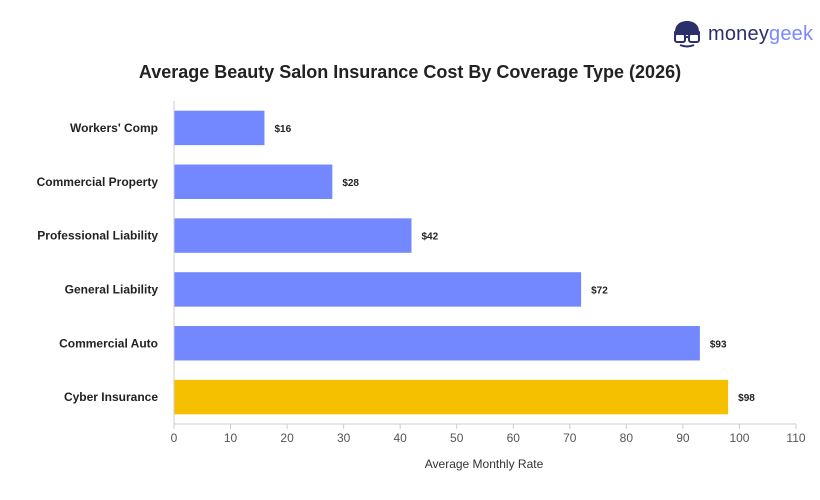  What do you see at coordinates (174, 438) in the screenshot?
I see `x-tick-label: 0` at bounding box center [174, 438].